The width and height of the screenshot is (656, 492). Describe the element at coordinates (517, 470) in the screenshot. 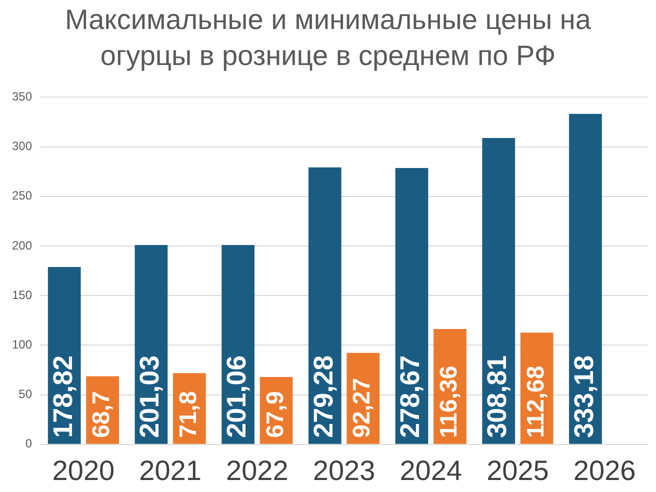

I see `x-tick-label: 2025` at that location.